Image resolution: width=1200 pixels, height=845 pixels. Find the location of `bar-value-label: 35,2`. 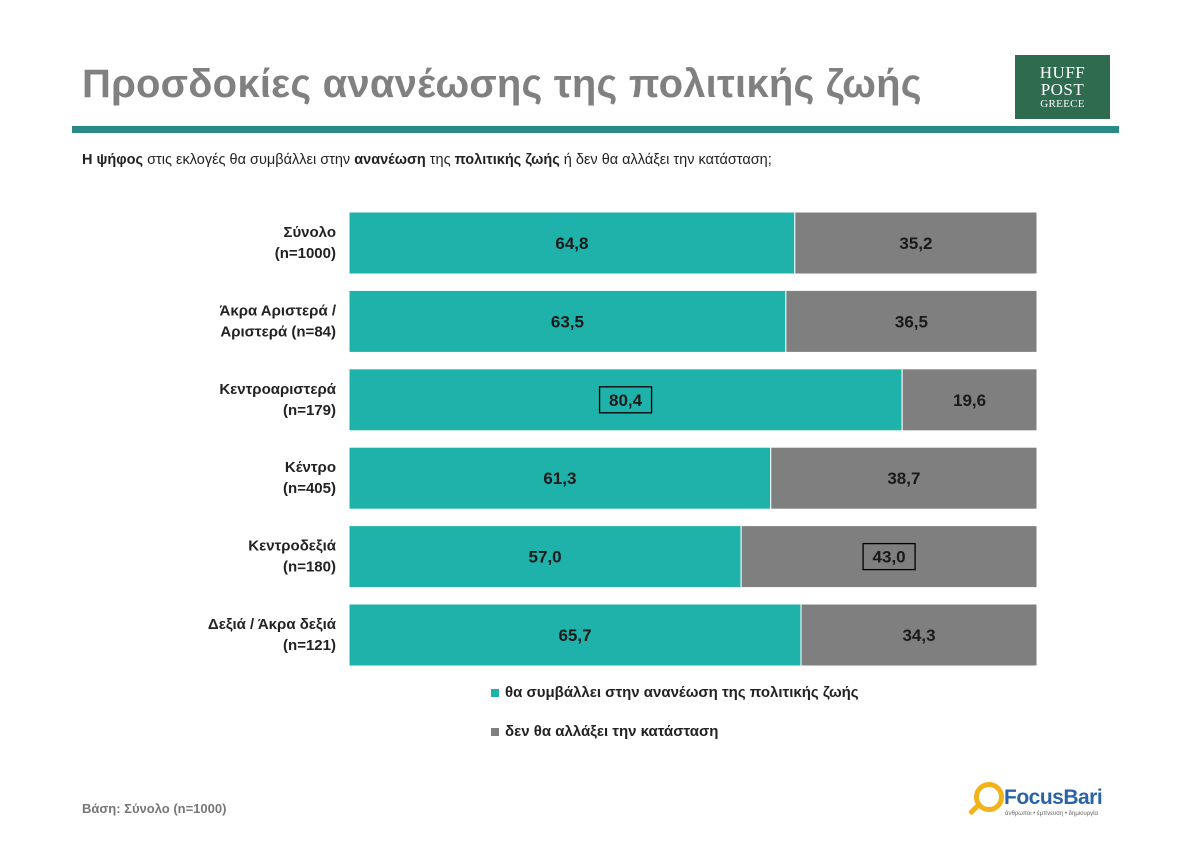

bar-value-label: 35,2 is located at coordinates (915, 243).